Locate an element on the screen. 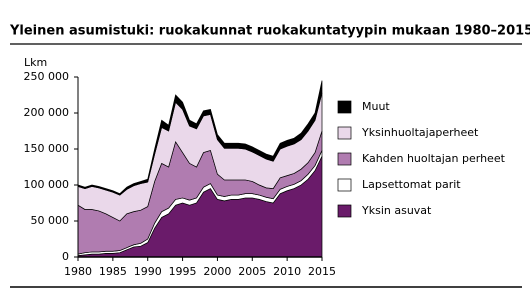 The height and width of the screenshot is (301, 530). legend-label: Muut is located at coordinates (376, 106).